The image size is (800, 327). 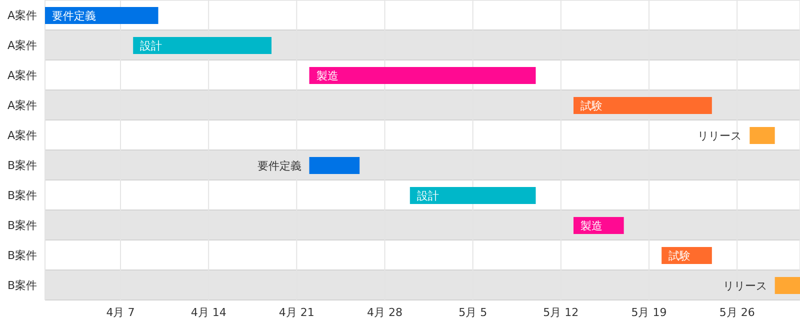 I want to click on x-tick-label: 4月 7, so click(x=120, y=312).